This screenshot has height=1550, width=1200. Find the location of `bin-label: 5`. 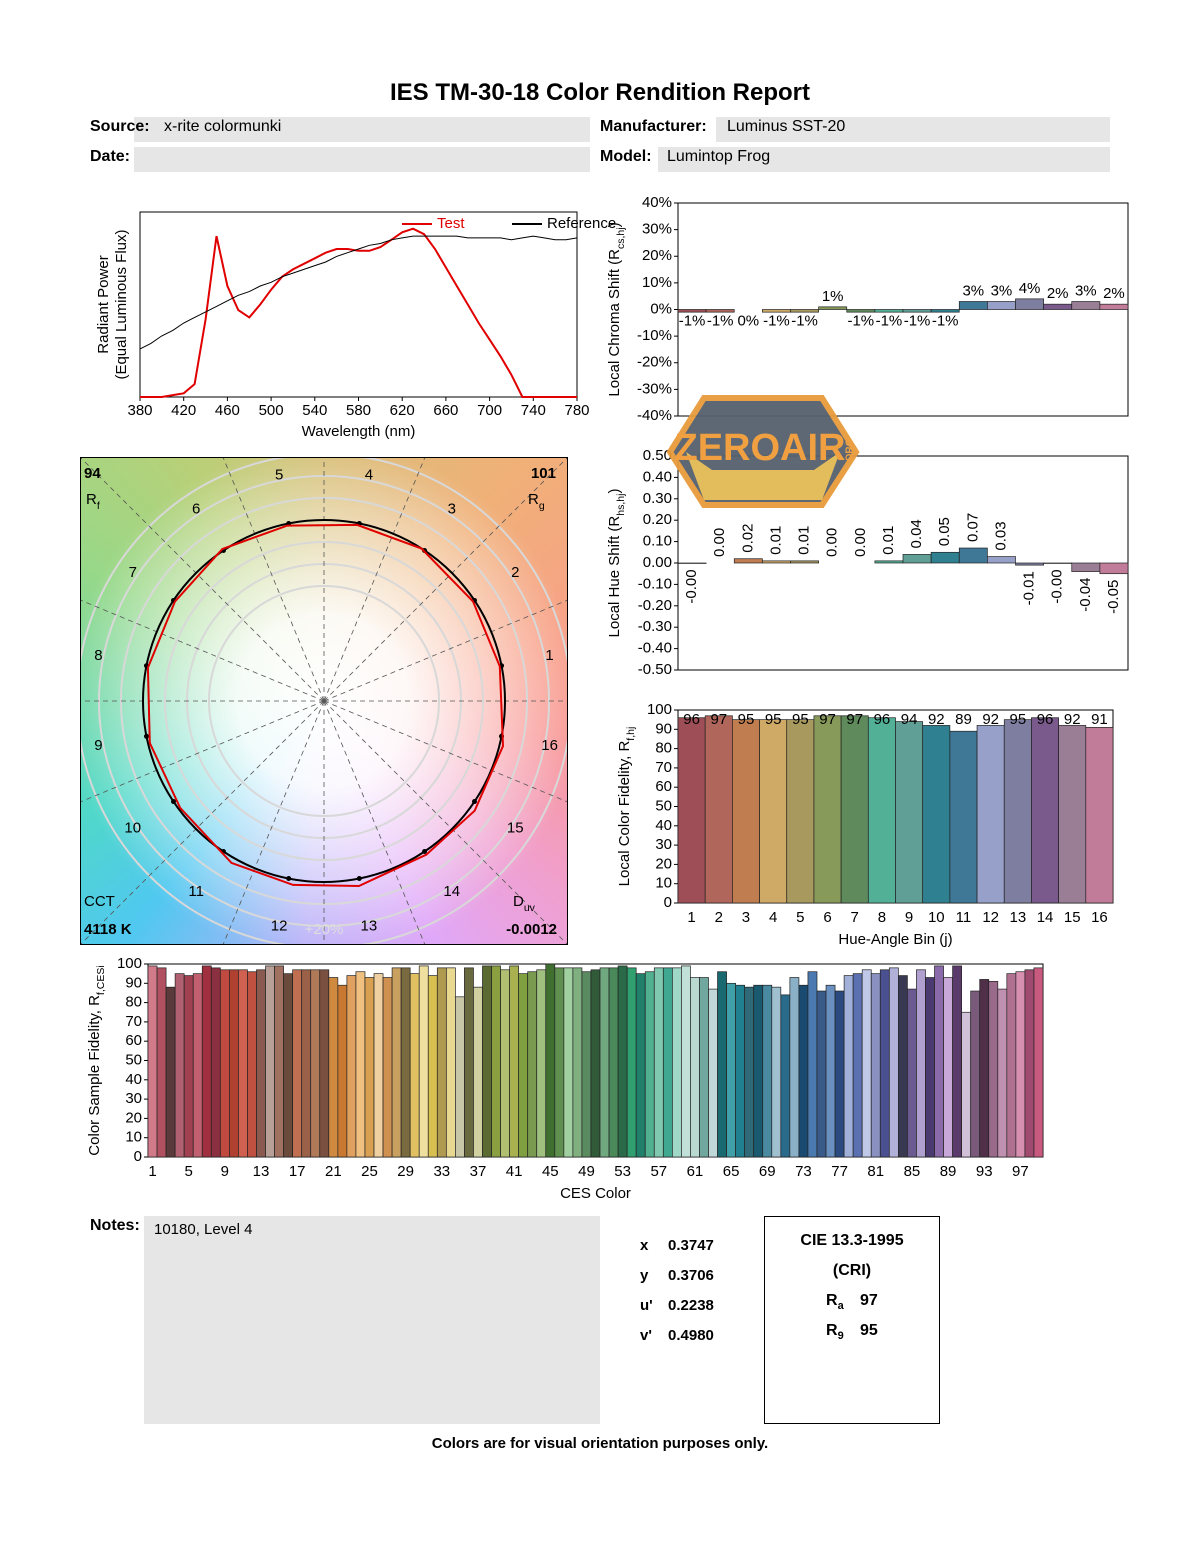

bin-label: 5 is located at coordinates (279, 474).